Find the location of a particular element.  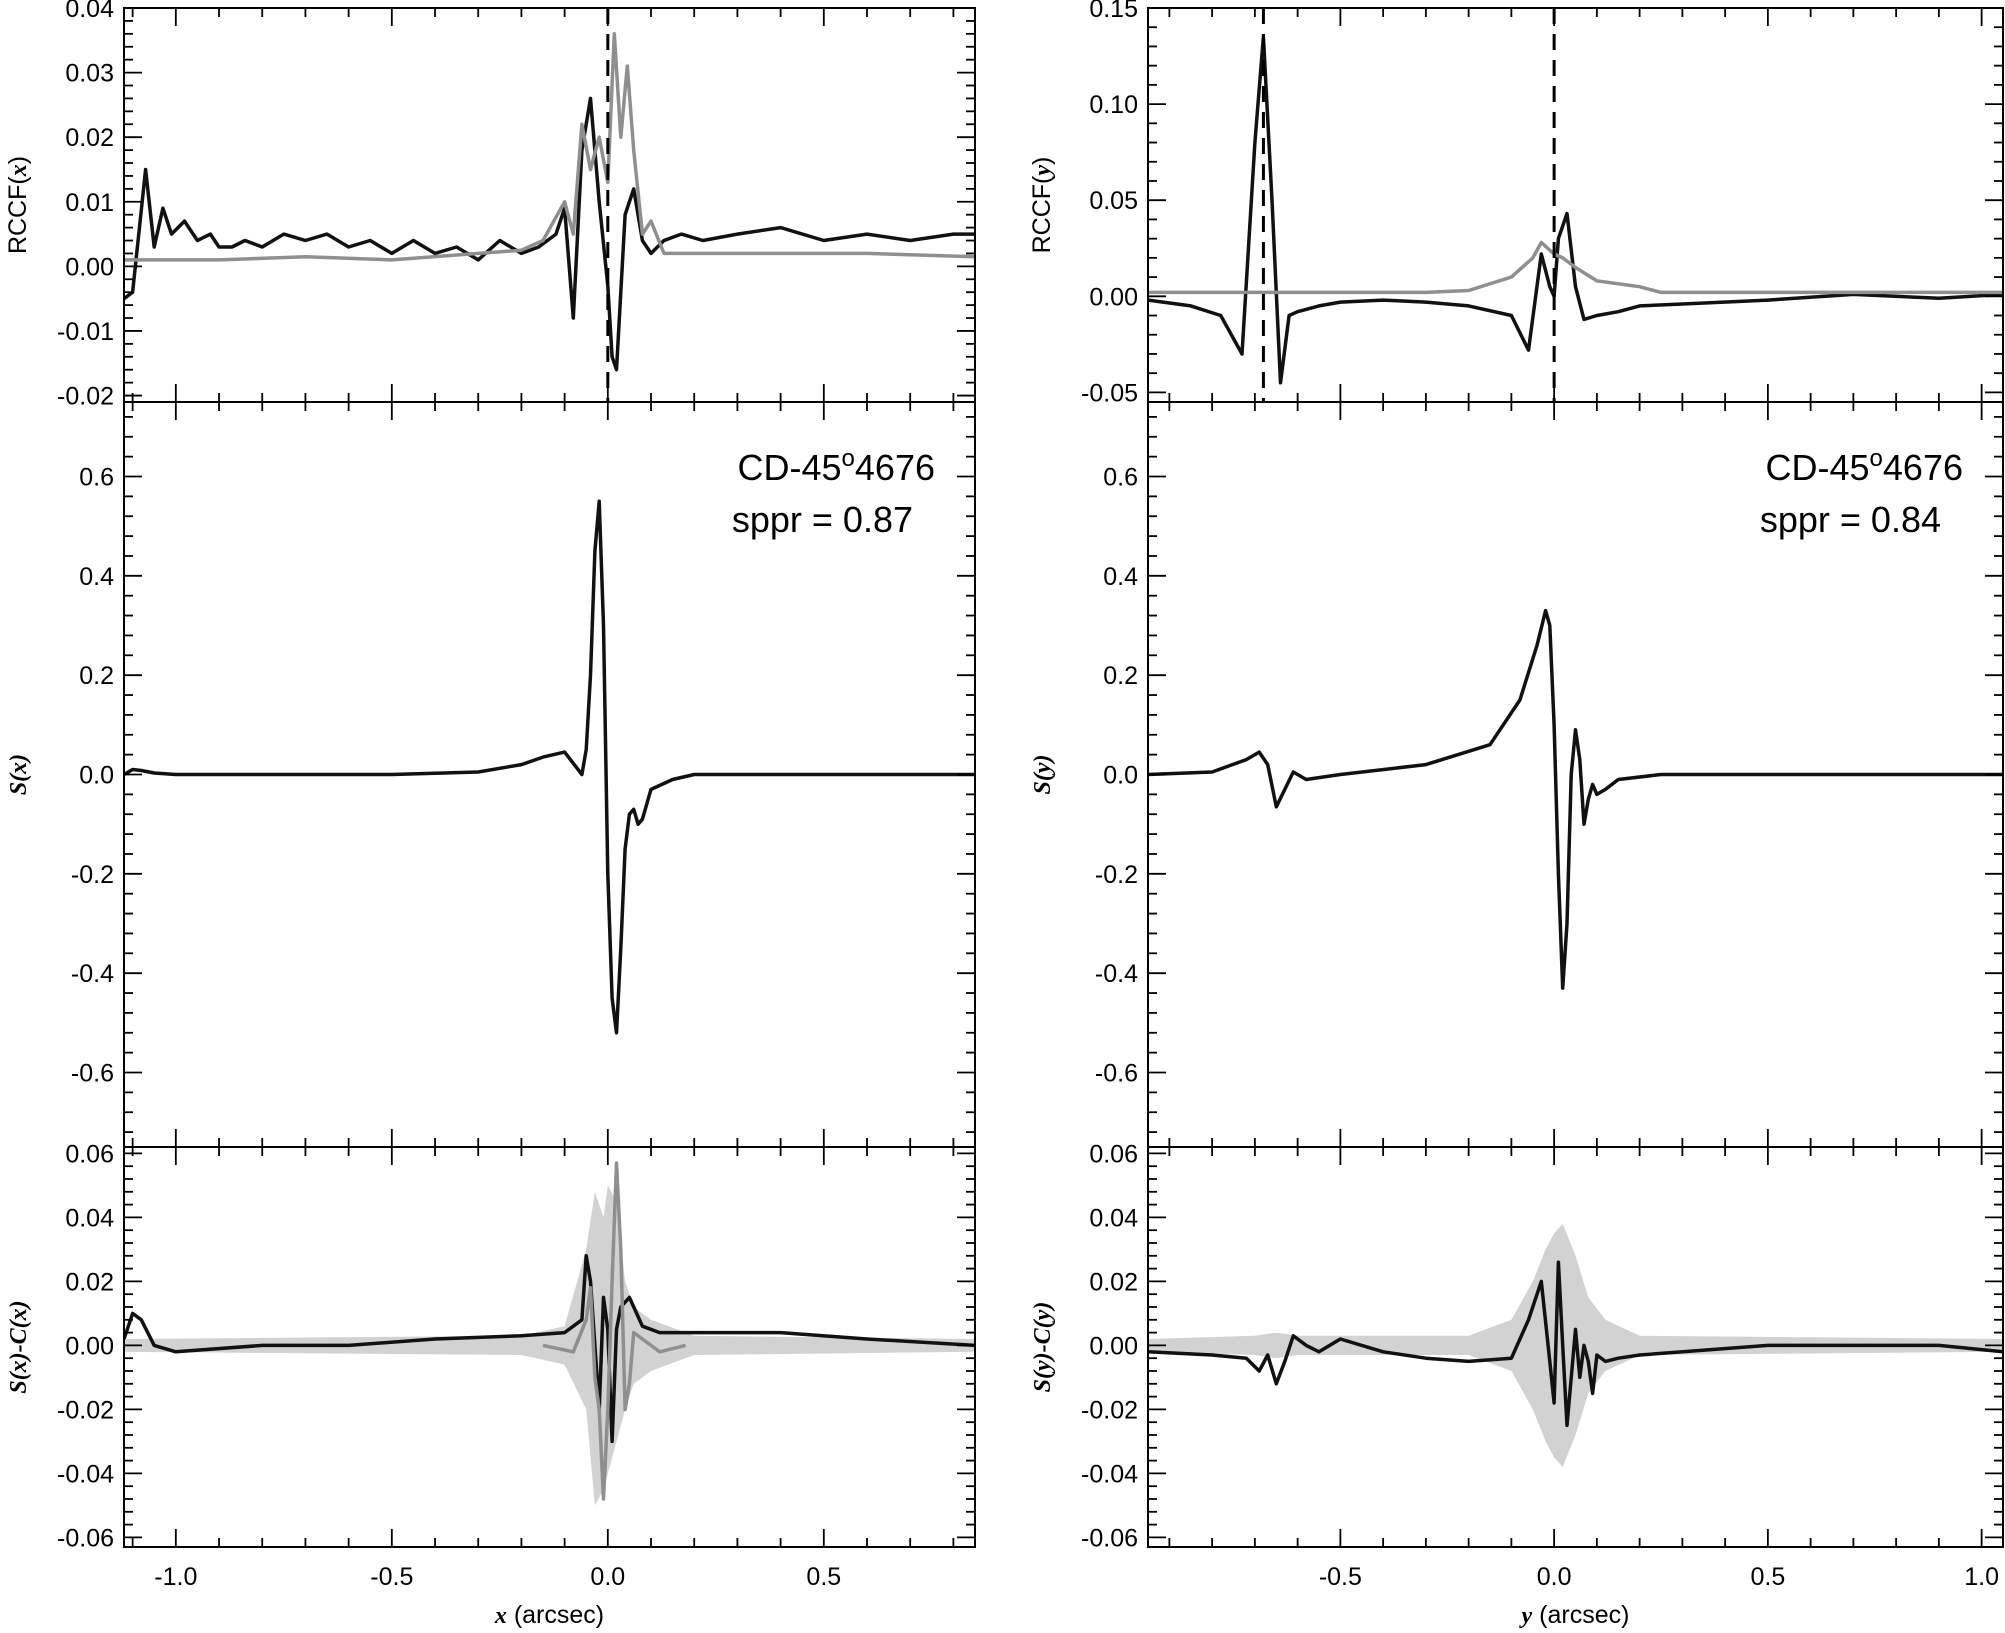

x-tick-label: -1.0 is located at coordinates (175, 1577).